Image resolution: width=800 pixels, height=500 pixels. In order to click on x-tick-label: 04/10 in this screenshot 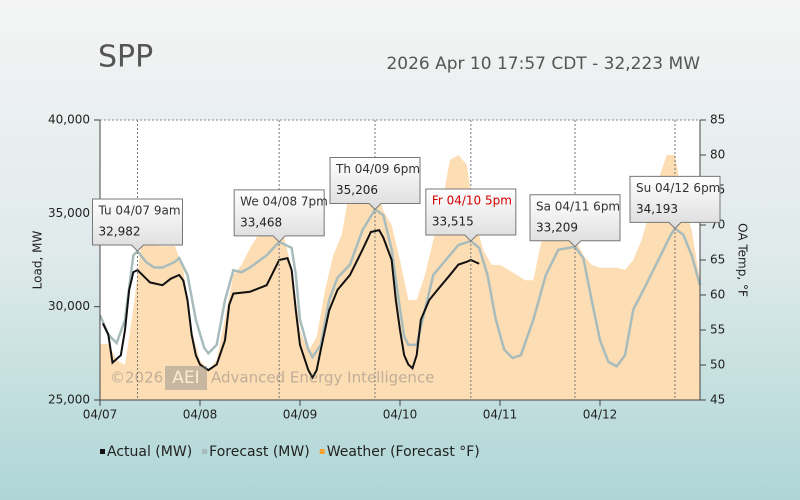, I will do `click(400, 415)`.